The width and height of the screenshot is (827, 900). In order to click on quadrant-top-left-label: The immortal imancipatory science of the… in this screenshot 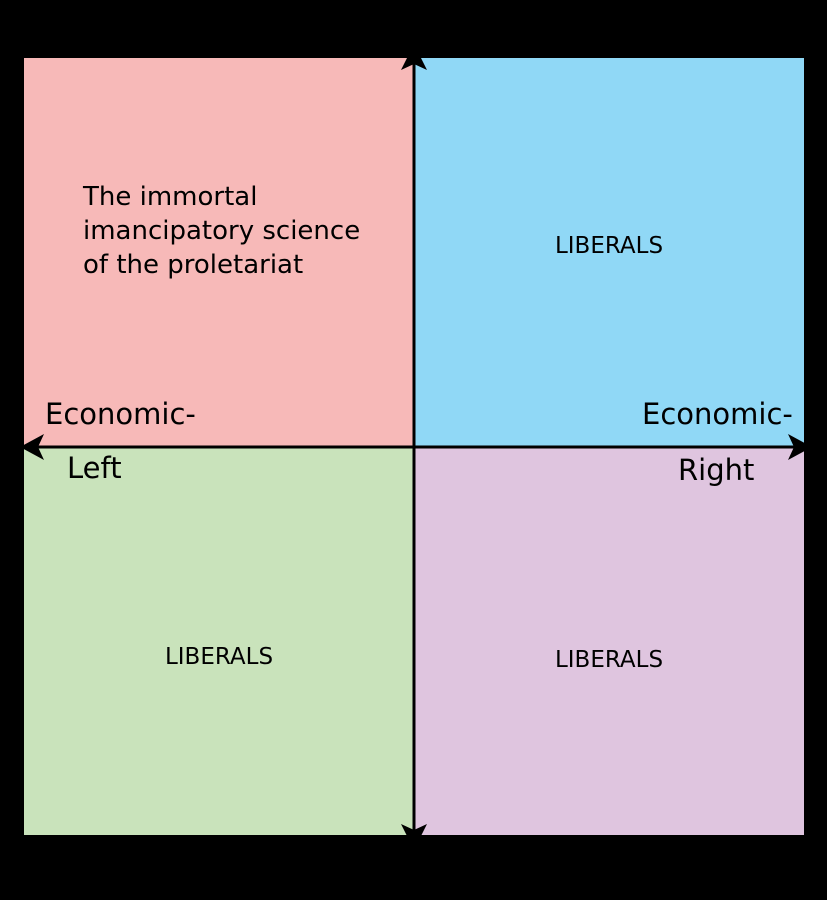, I will do `click(222, 231)`.